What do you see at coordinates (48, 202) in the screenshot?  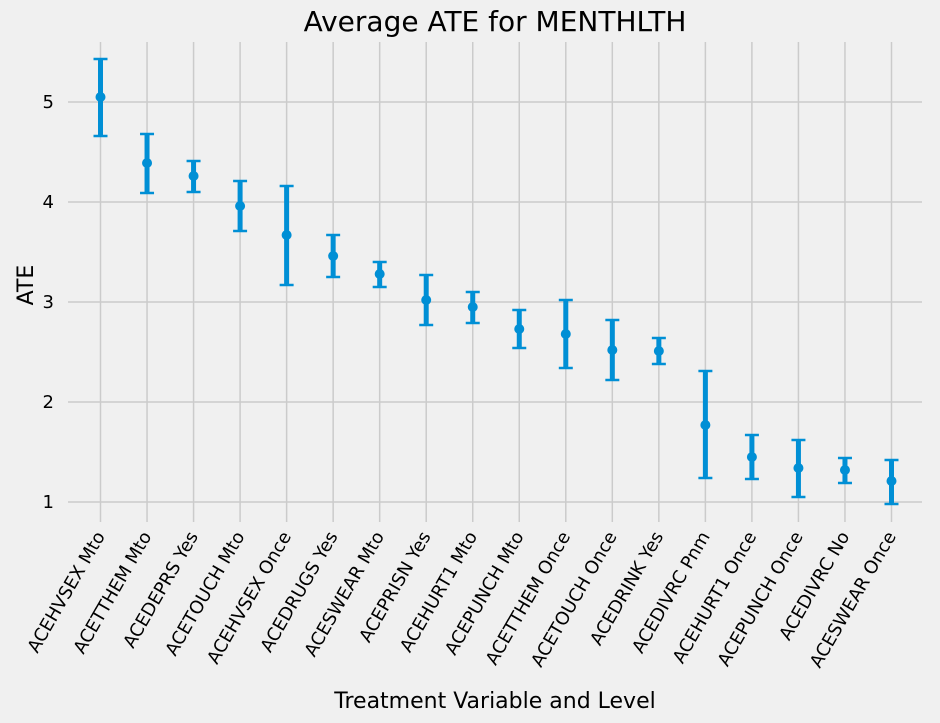 I see `y-tick-label: 4` at bounding box center [48, 202].